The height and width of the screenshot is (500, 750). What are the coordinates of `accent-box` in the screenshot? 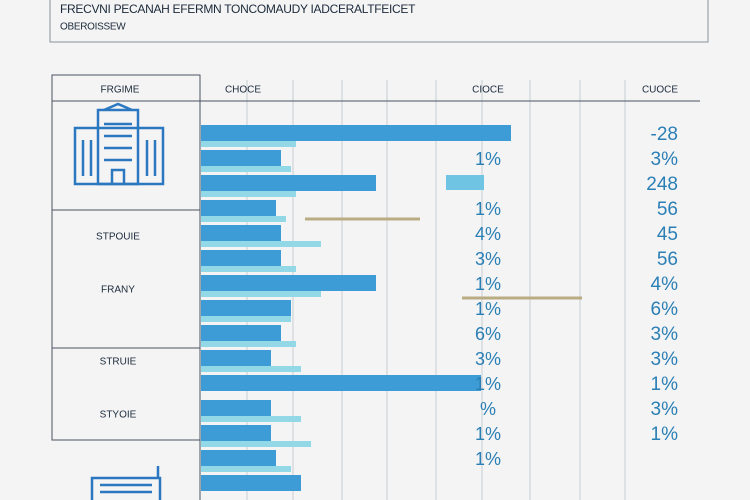 It's located at (465, 182).